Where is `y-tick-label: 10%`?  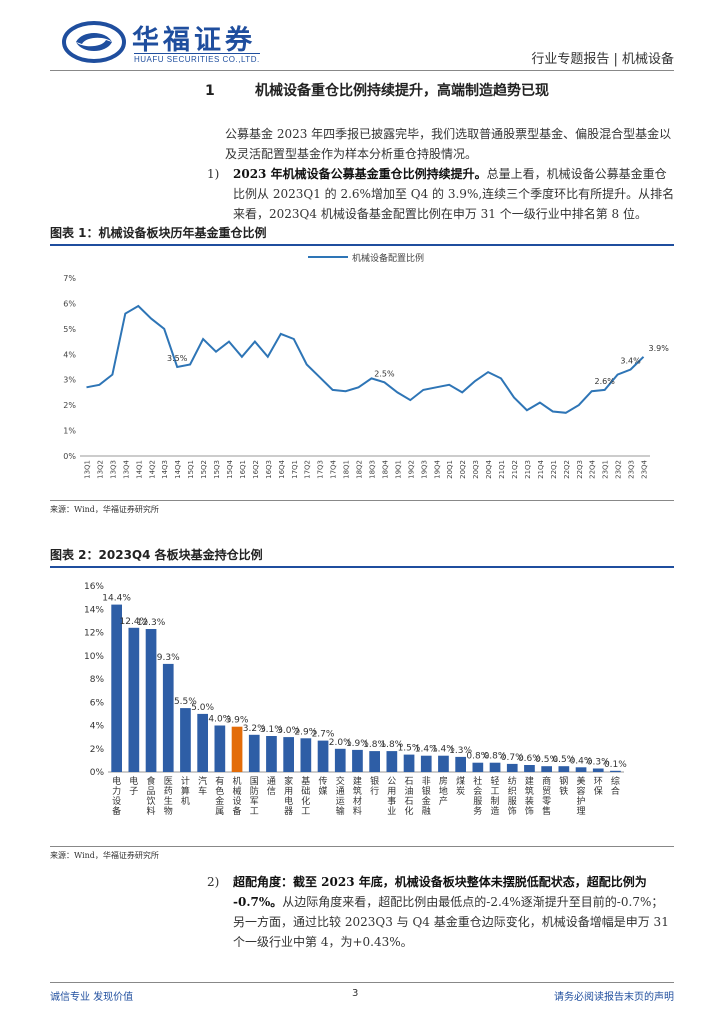
y-tick-label: 10% is located at coordinates (94, 657).